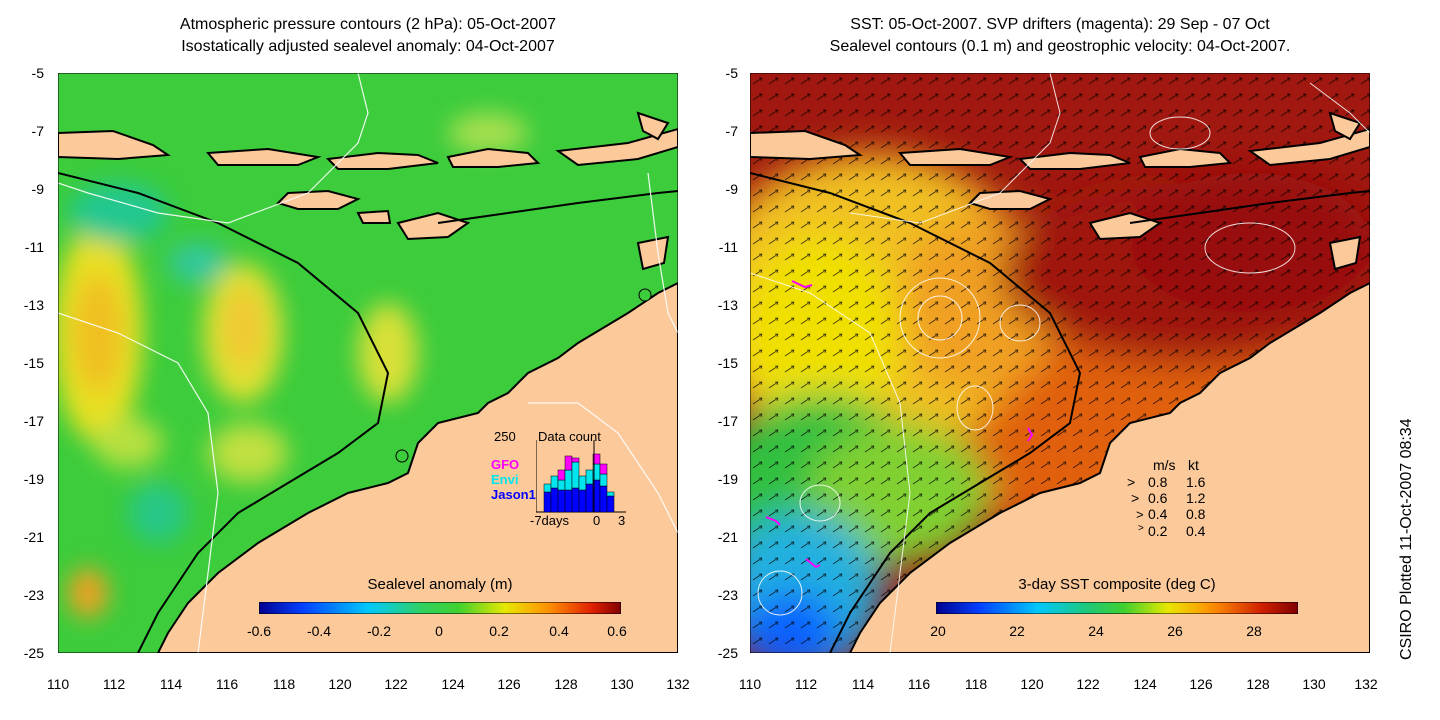 The image size is (1440, 720). Describe the element at coordinates (622, 520) in the screenshot. I see `inset-x-label-end: 3` at that location.